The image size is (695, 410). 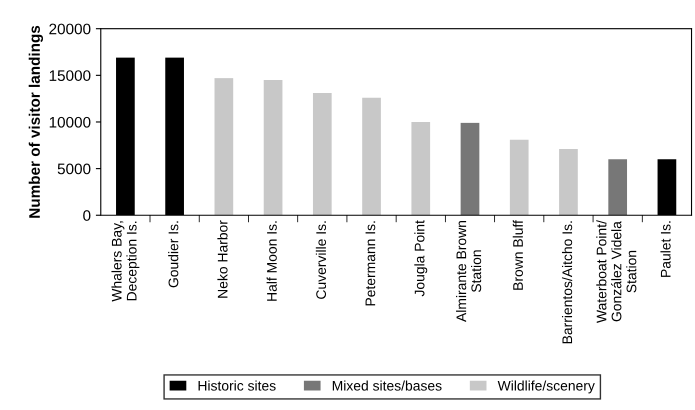 What do you see at coordinates (74, 168) in the screenshot?
I see `y-tick-label: 5000` at bounding box center [74, 168].